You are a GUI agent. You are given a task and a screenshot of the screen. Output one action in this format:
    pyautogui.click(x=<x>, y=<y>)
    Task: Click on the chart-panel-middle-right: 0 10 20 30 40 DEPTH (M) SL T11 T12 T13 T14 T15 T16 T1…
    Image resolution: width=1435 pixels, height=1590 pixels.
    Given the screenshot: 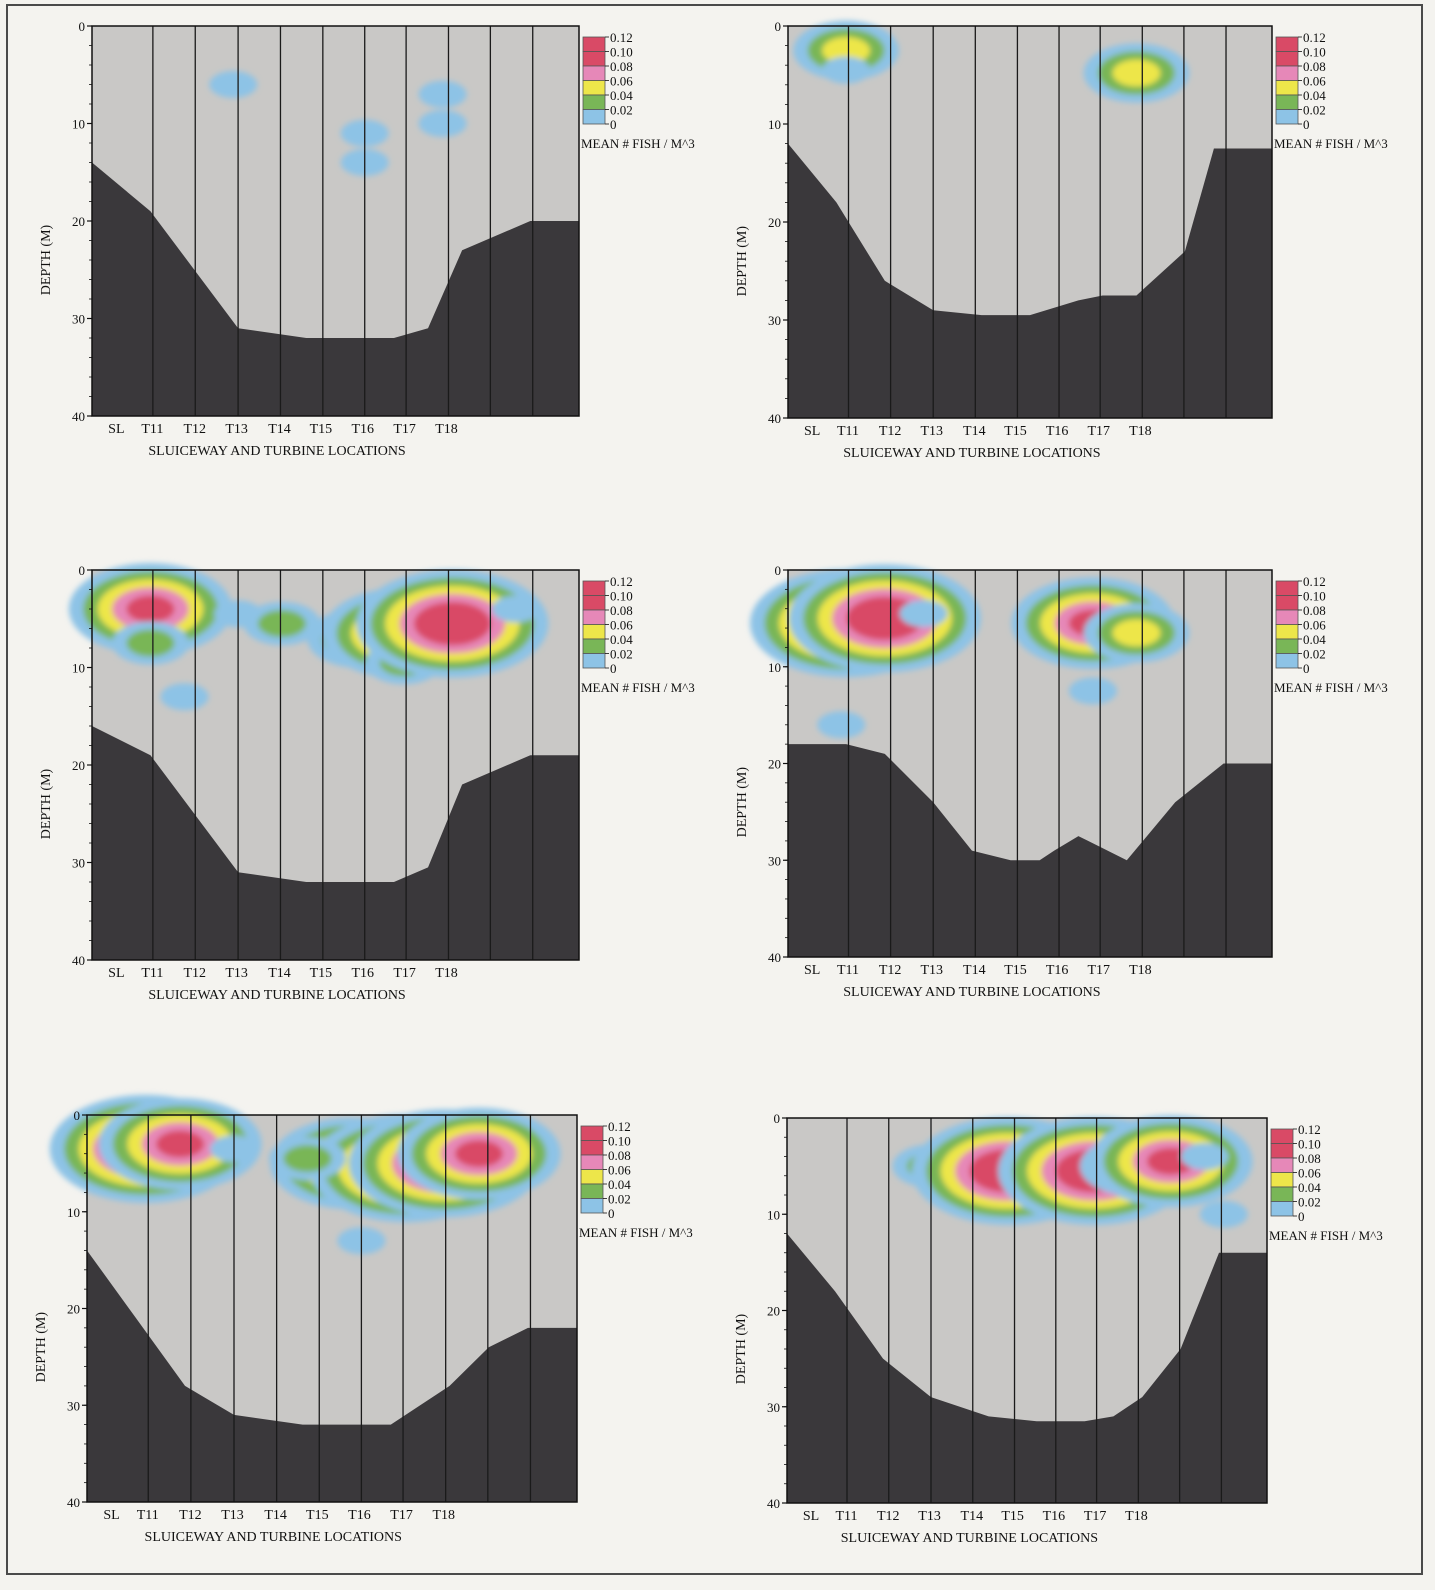 What is the action you would take?
    pyautogui.click(x=1061, y=781)
    